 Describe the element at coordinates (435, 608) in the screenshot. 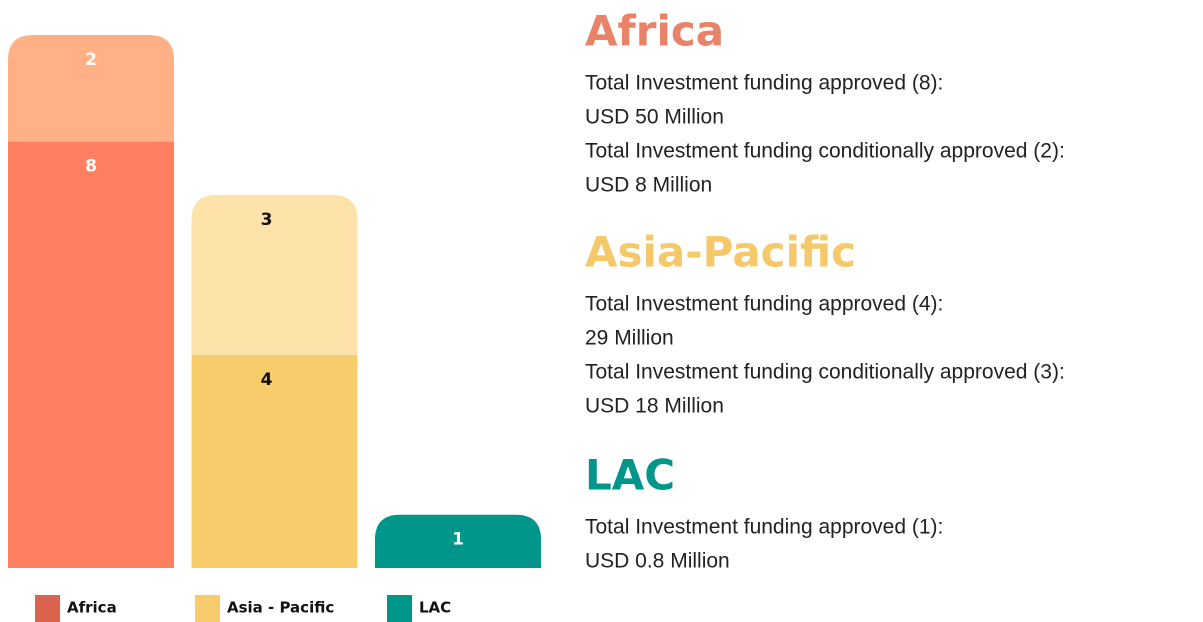

I see `legend-label: LAC` at that location.